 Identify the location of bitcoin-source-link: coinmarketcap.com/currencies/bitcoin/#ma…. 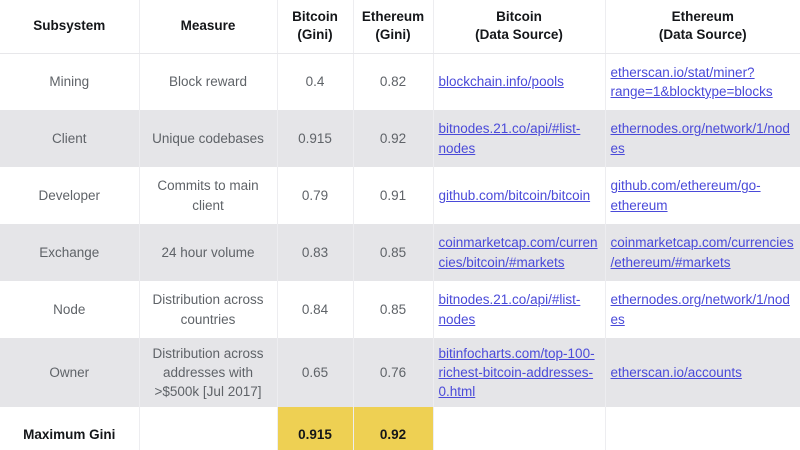
(518, 252).